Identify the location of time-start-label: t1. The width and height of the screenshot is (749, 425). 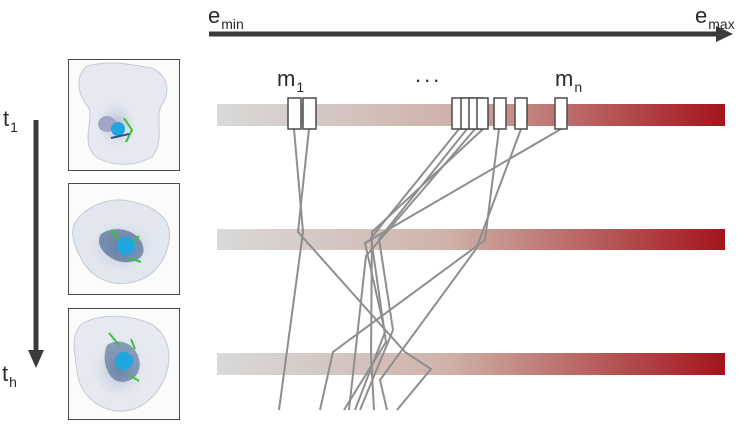
(10, 120).